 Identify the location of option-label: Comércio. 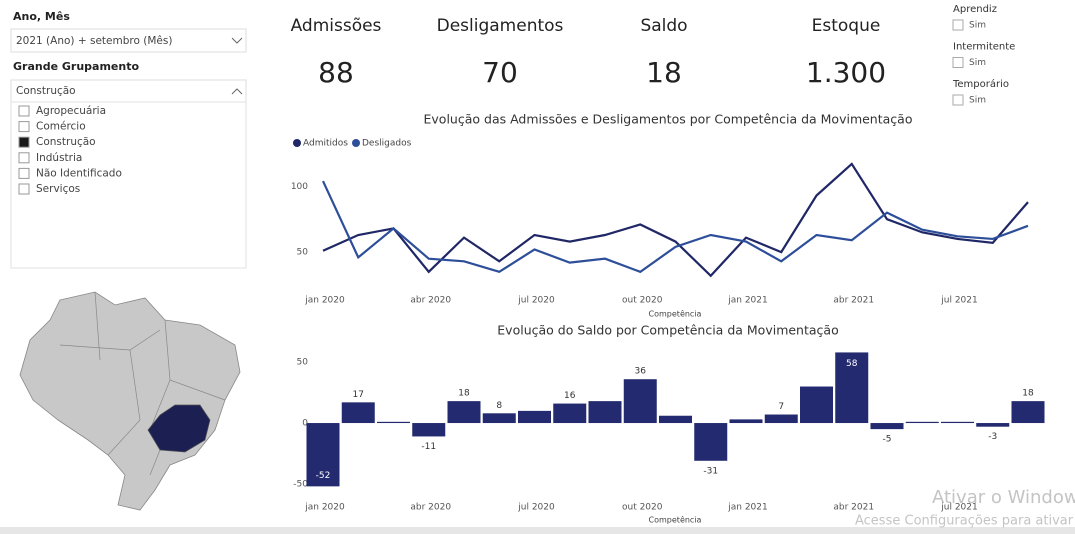
(61, 127).